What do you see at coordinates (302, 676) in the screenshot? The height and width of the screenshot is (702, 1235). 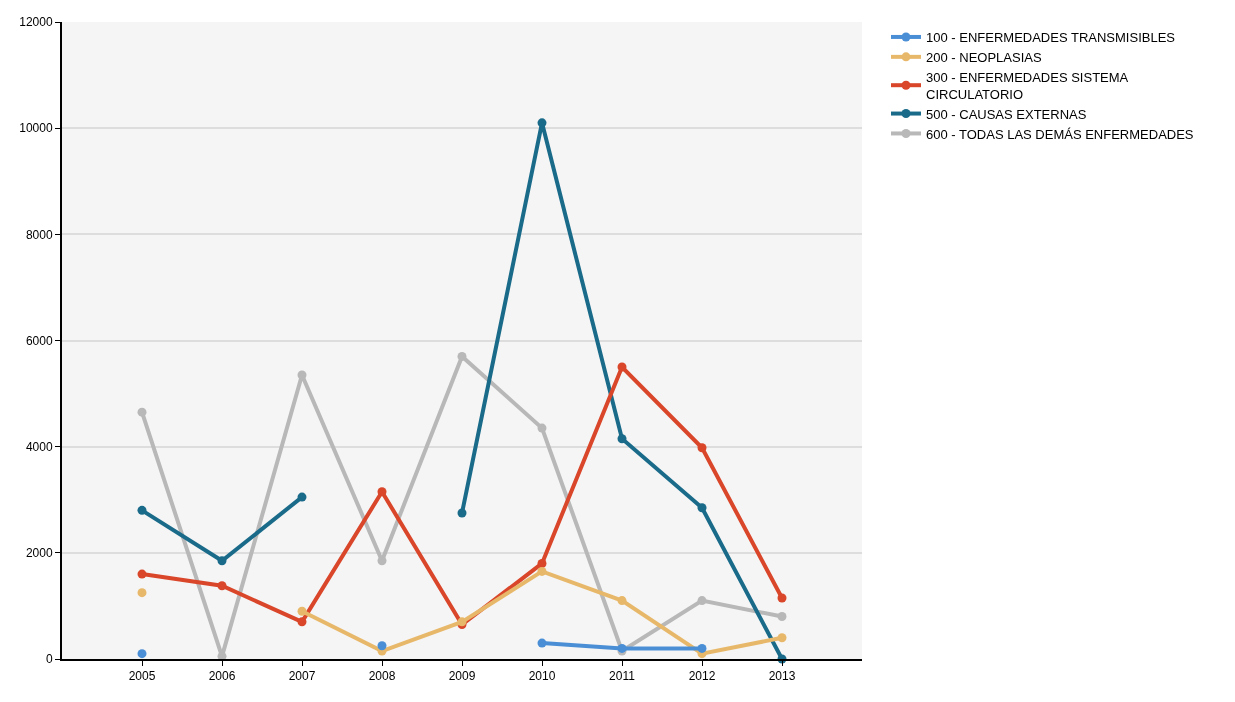 I see `x-tick-label: 2007` at bounding box center [302, 676].